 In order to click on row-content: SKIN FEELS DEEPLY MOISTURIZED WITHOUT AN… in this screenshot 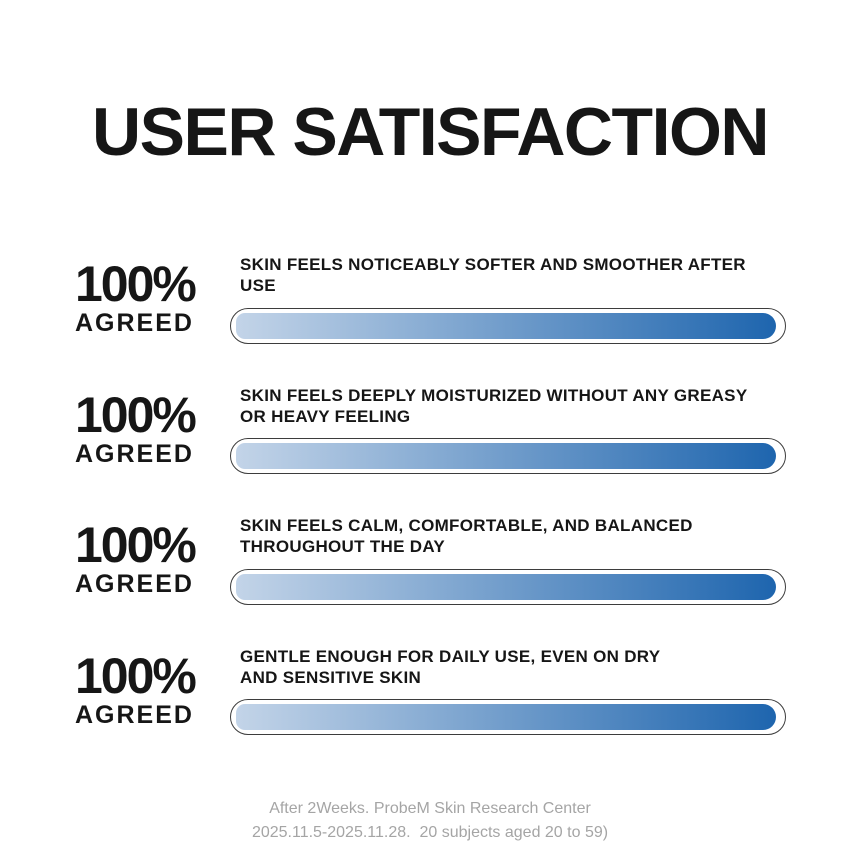, I will do `click(508, 429)`.